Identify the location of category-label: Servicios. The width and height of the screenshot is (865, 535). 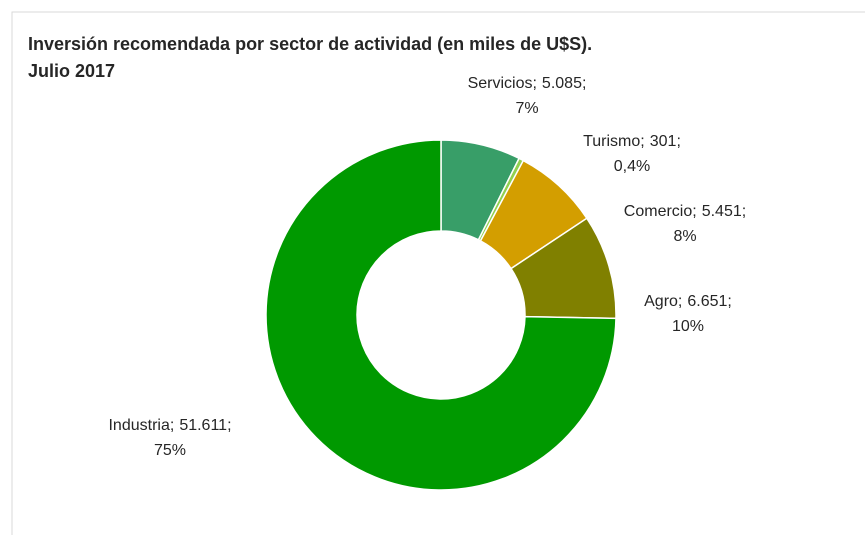
(500, 83).